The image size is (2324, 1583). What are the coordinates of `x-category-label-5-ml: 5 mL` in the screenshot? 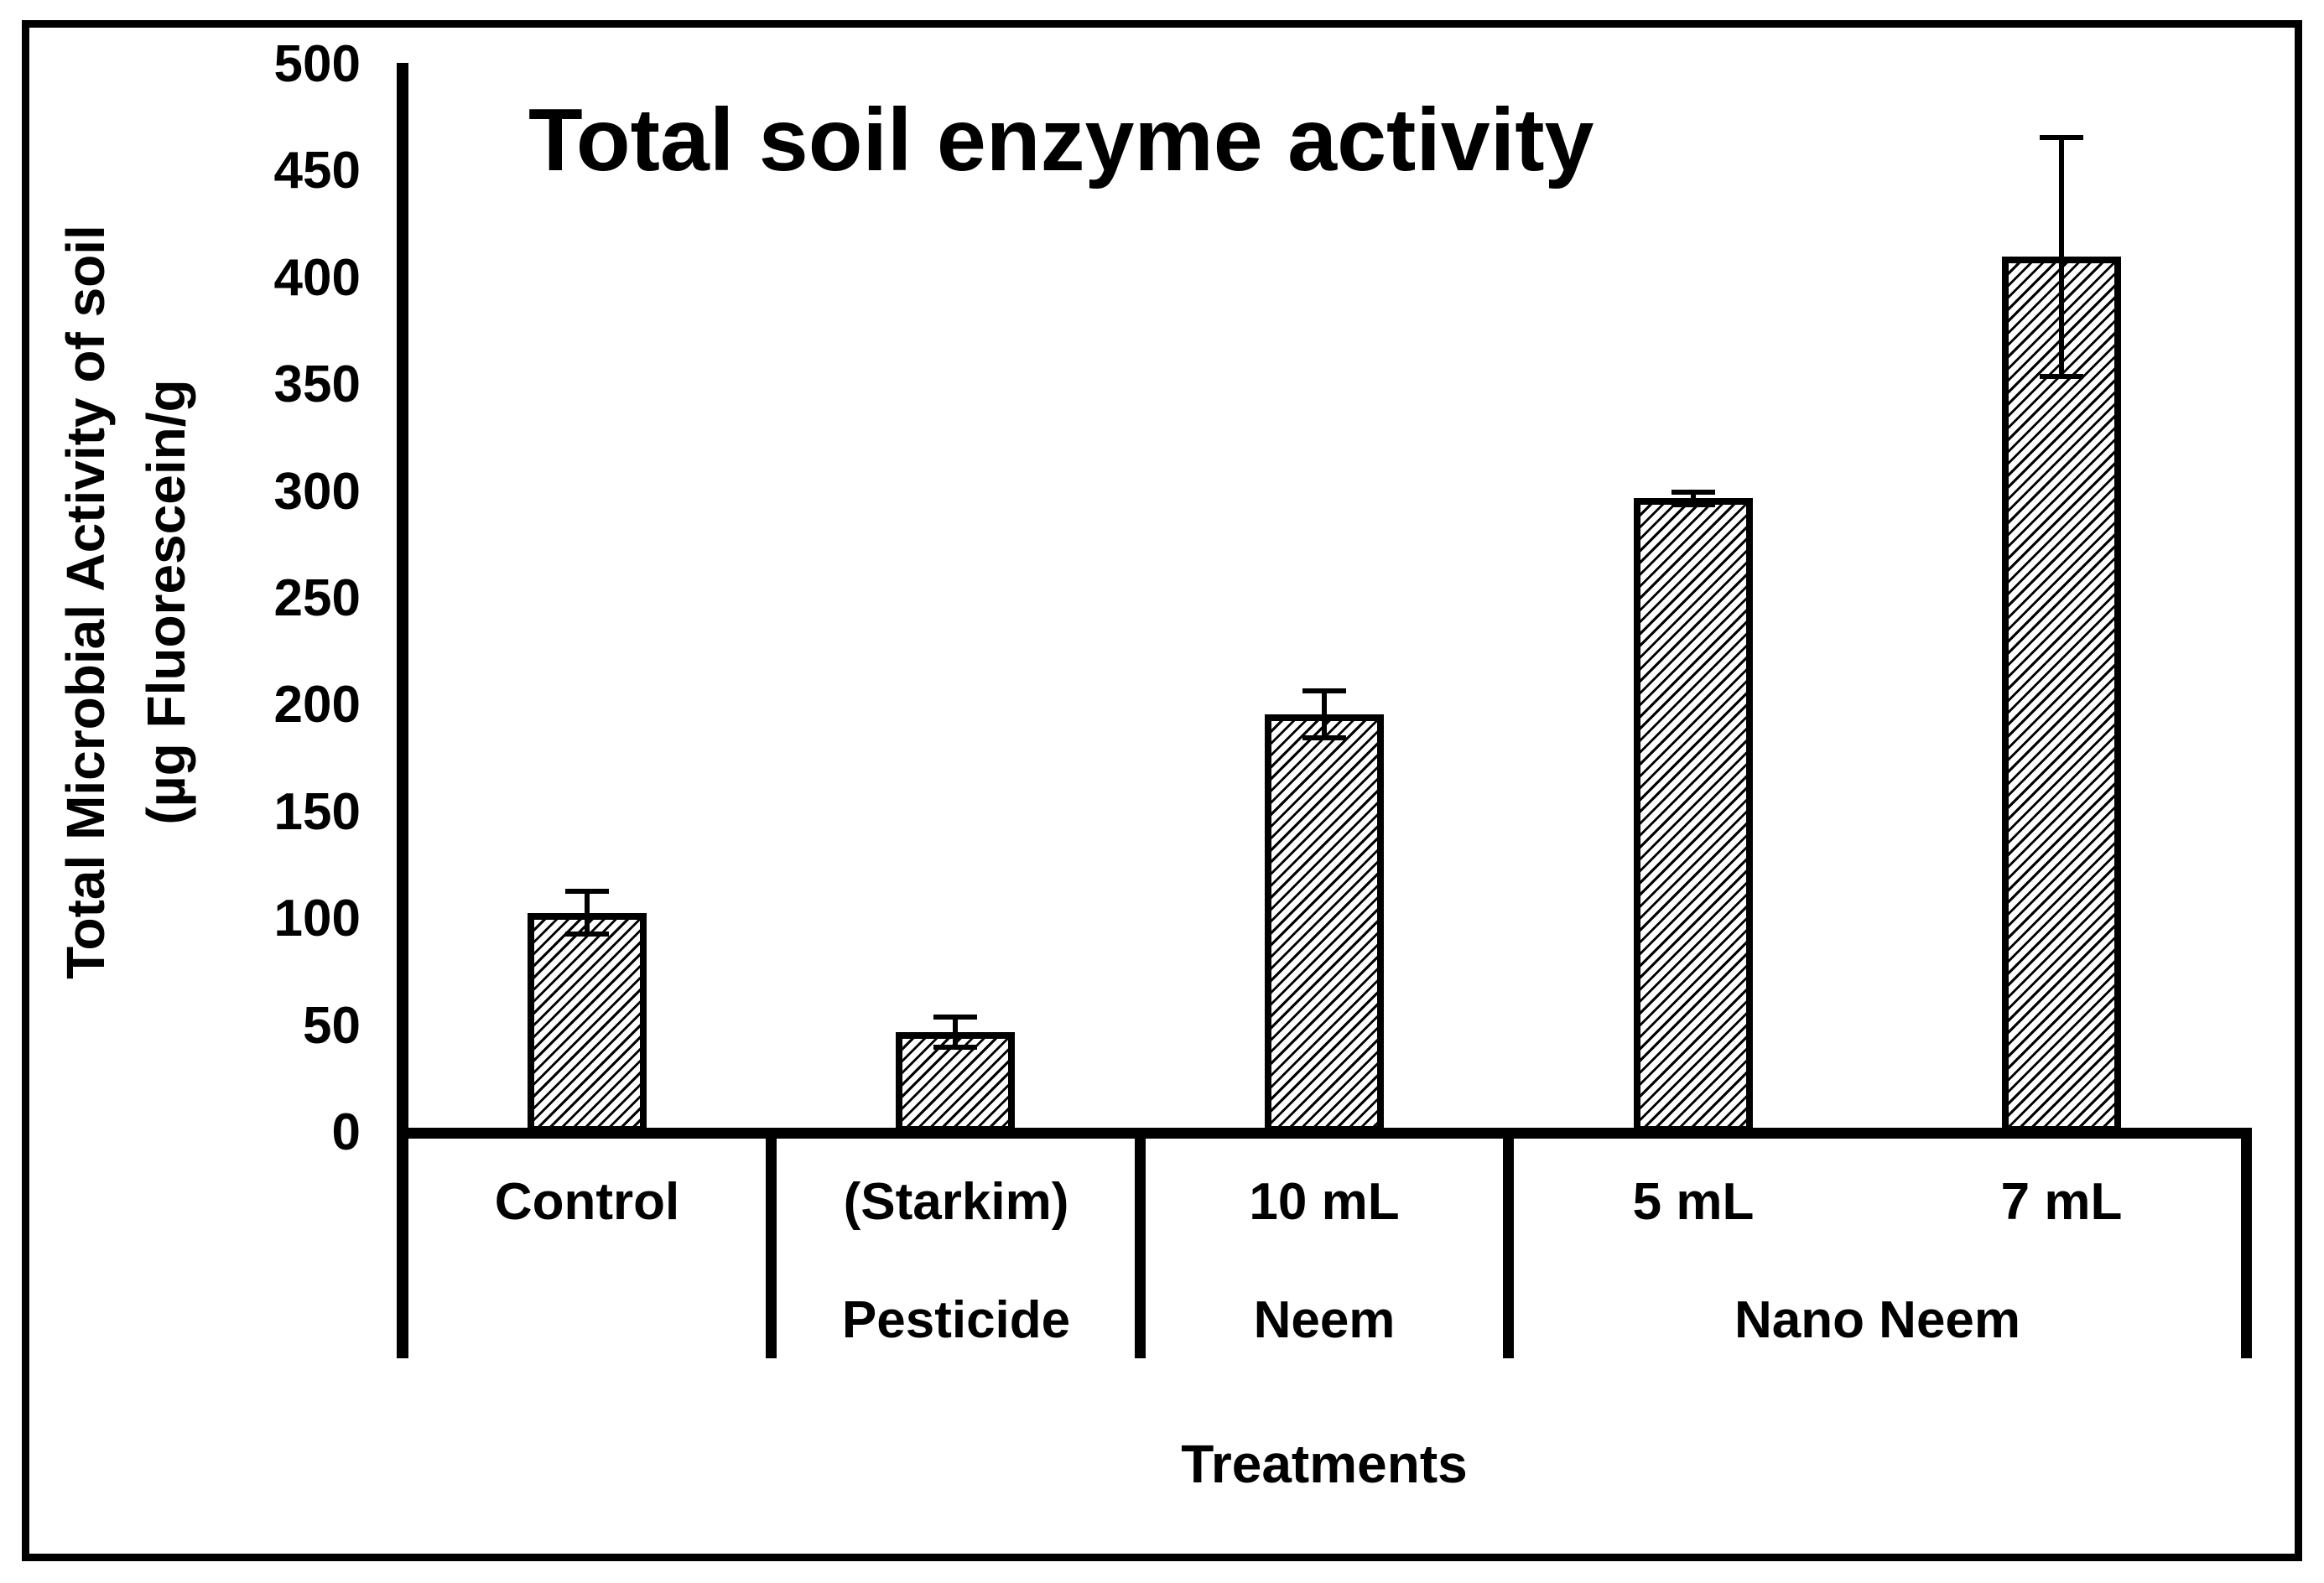 It's located at (1693, 1202).